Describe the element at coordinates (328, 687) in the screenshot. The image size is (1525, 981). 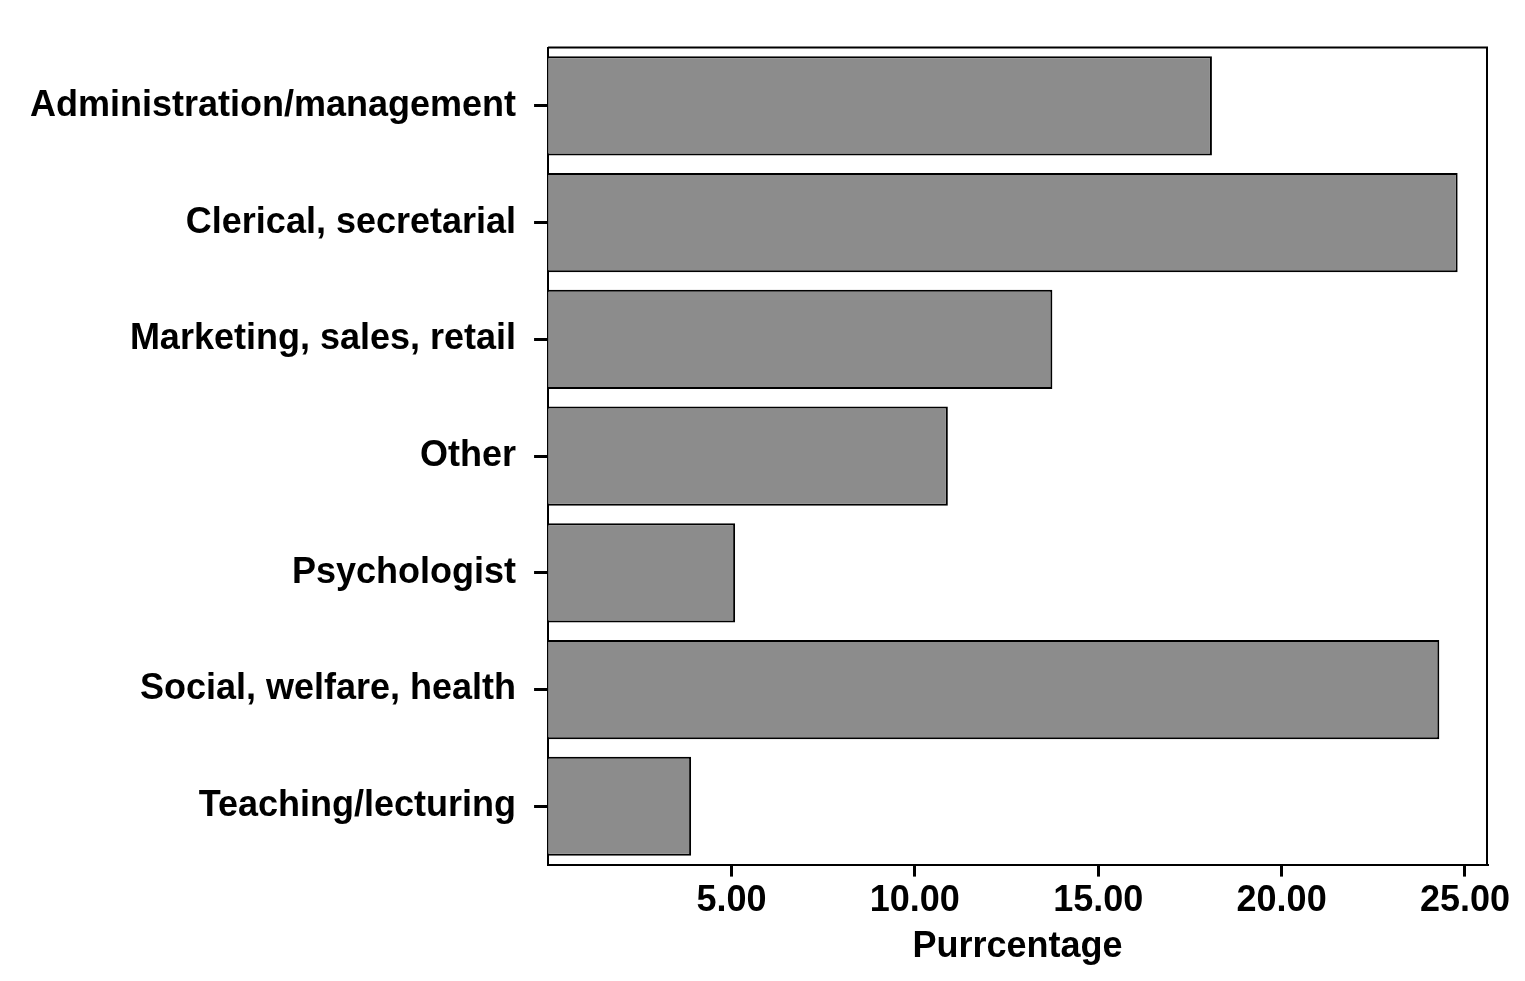
I see `y-tick-label: Social, welfare, health` at that location.